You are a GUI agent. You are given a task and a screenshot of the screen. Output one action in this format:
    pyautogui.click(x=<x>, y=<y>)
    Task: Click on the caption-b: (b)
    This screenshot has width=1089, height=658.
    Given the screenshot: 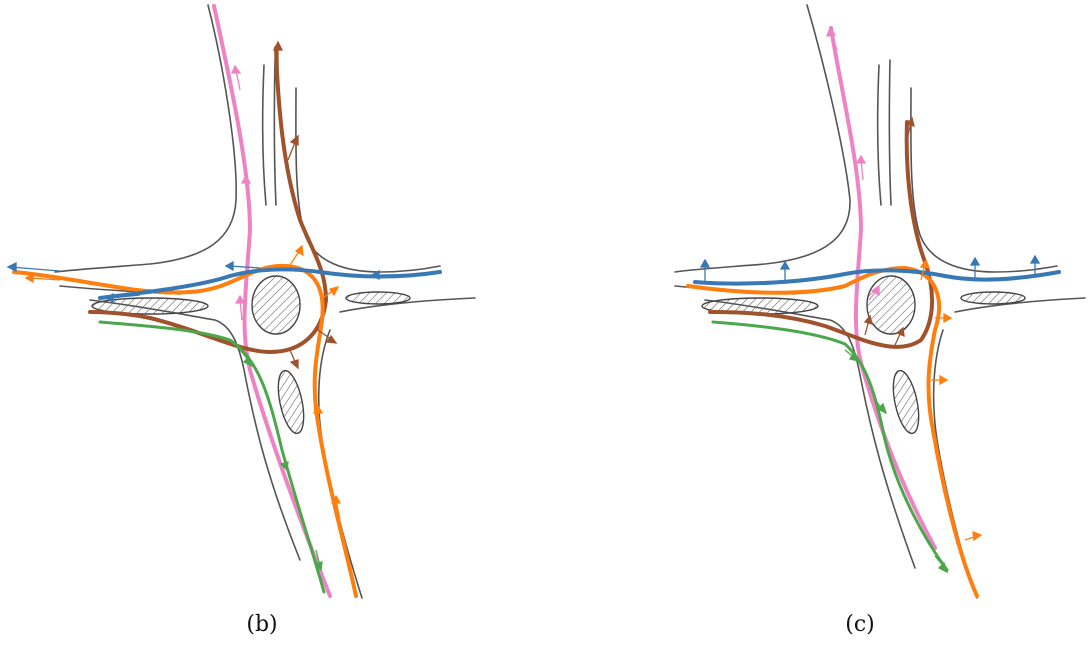 What is the action you would take?
    pyautogui.click(x=262, y=624)
    